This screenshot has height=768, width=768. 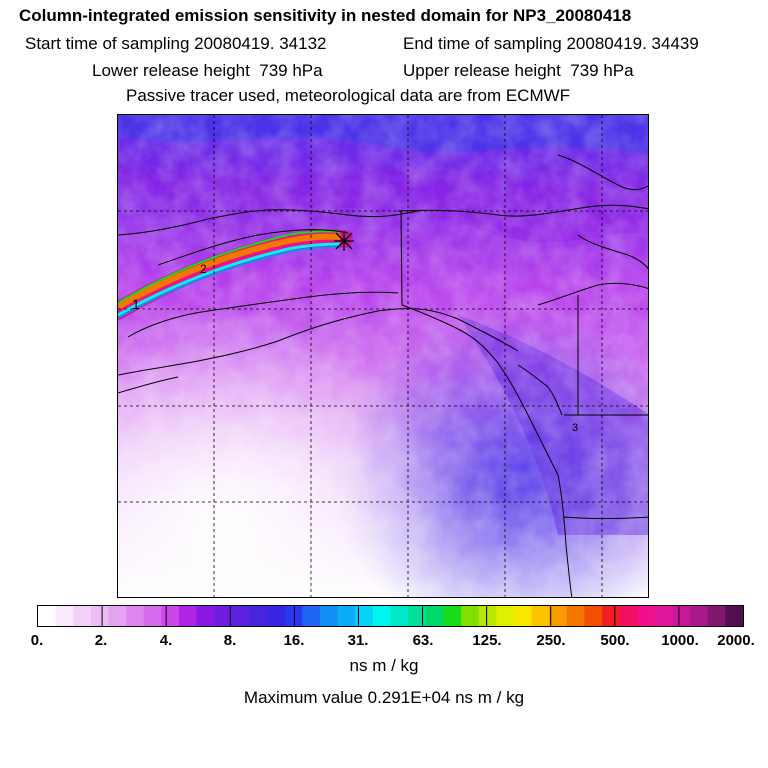 I want to click on release-point-icon, so click(x=344, y=241).